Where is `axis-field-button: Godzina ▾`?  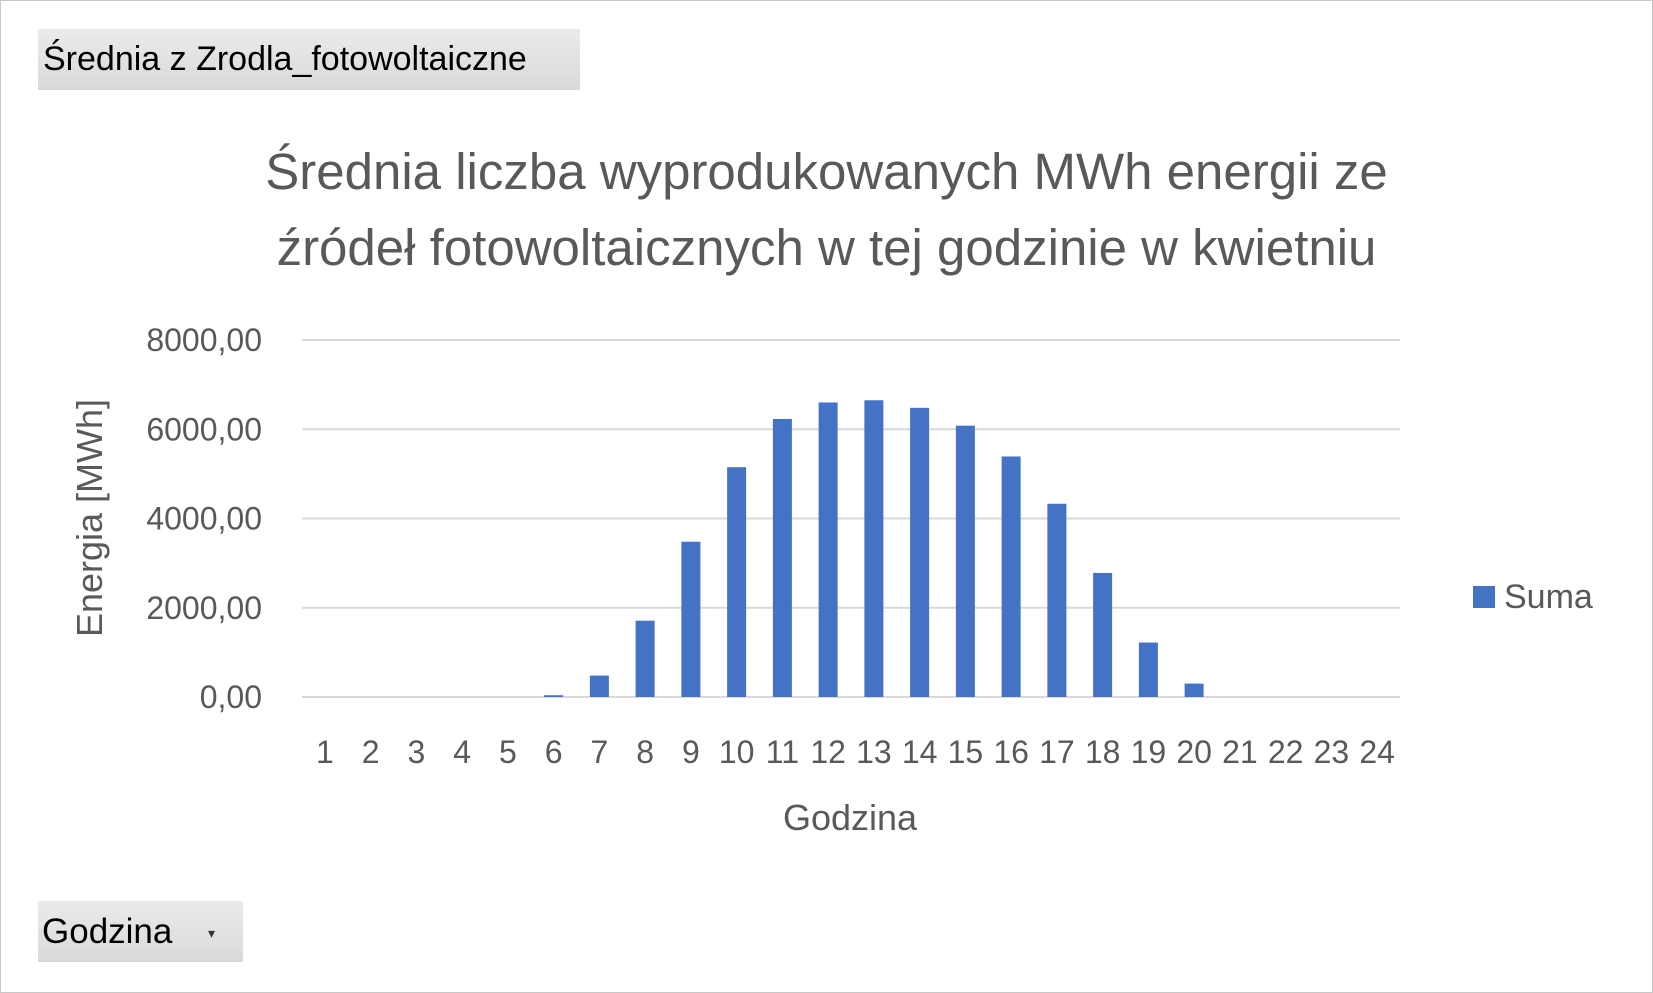 axis-field-button: Godzina ▾ is located at coordinates (140, 931).